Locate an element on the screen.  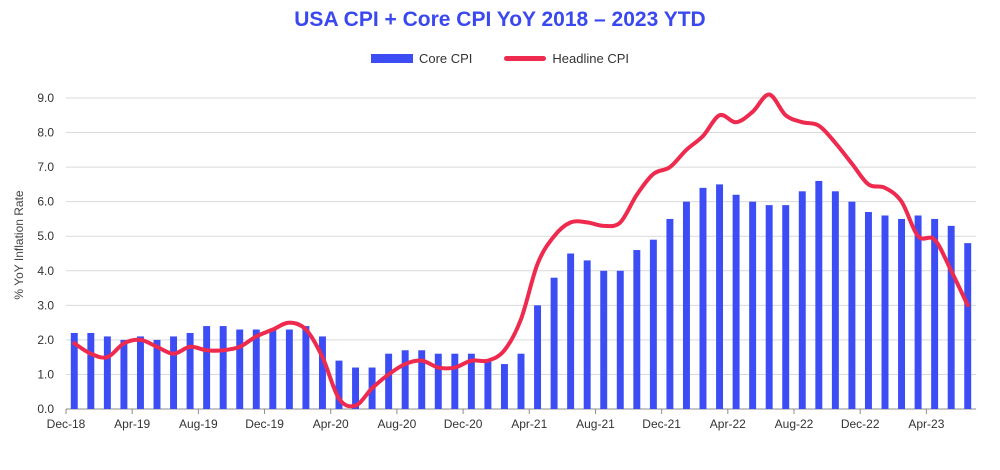
y-tick-label: 3.0 is located at coordinates (45, 305).